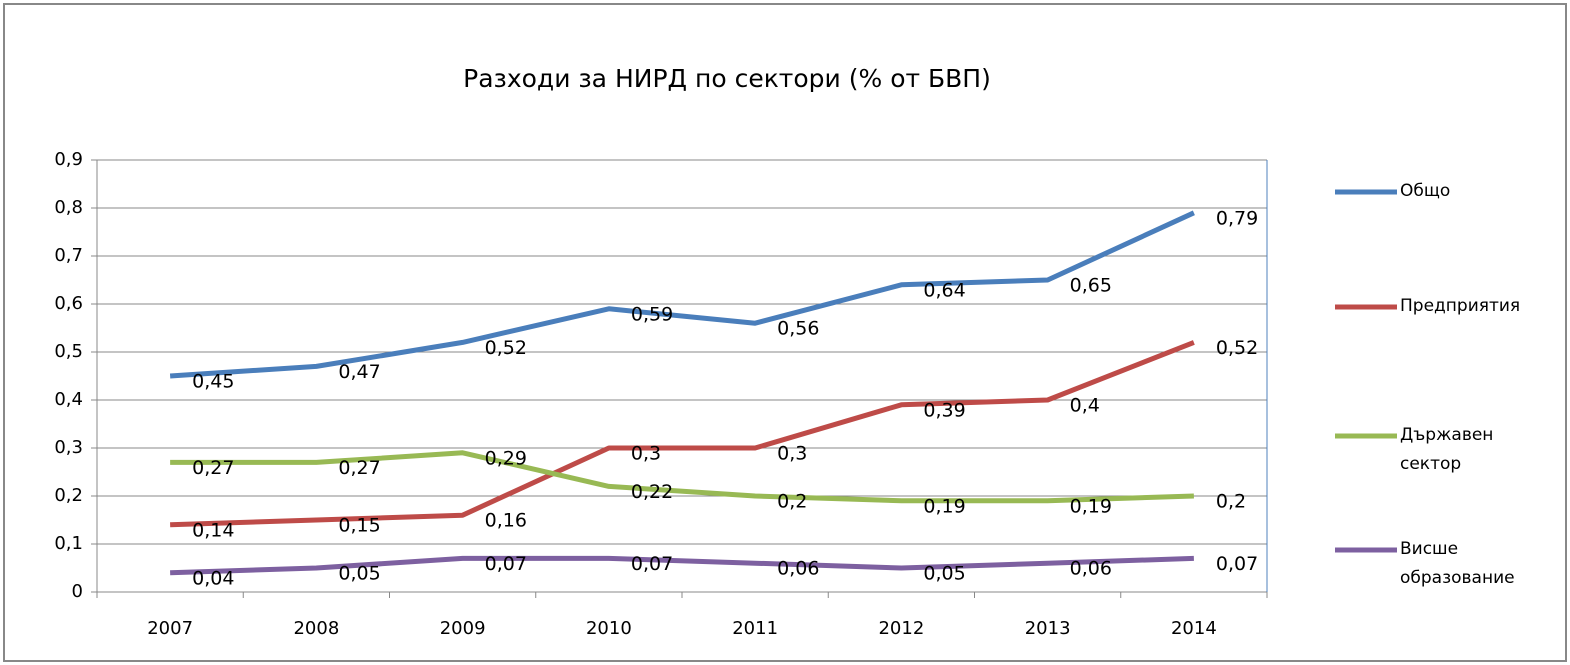 This screenshot has width=1570, height=665. I want to click on y-tick-label: 0,6, so click(68, 303).